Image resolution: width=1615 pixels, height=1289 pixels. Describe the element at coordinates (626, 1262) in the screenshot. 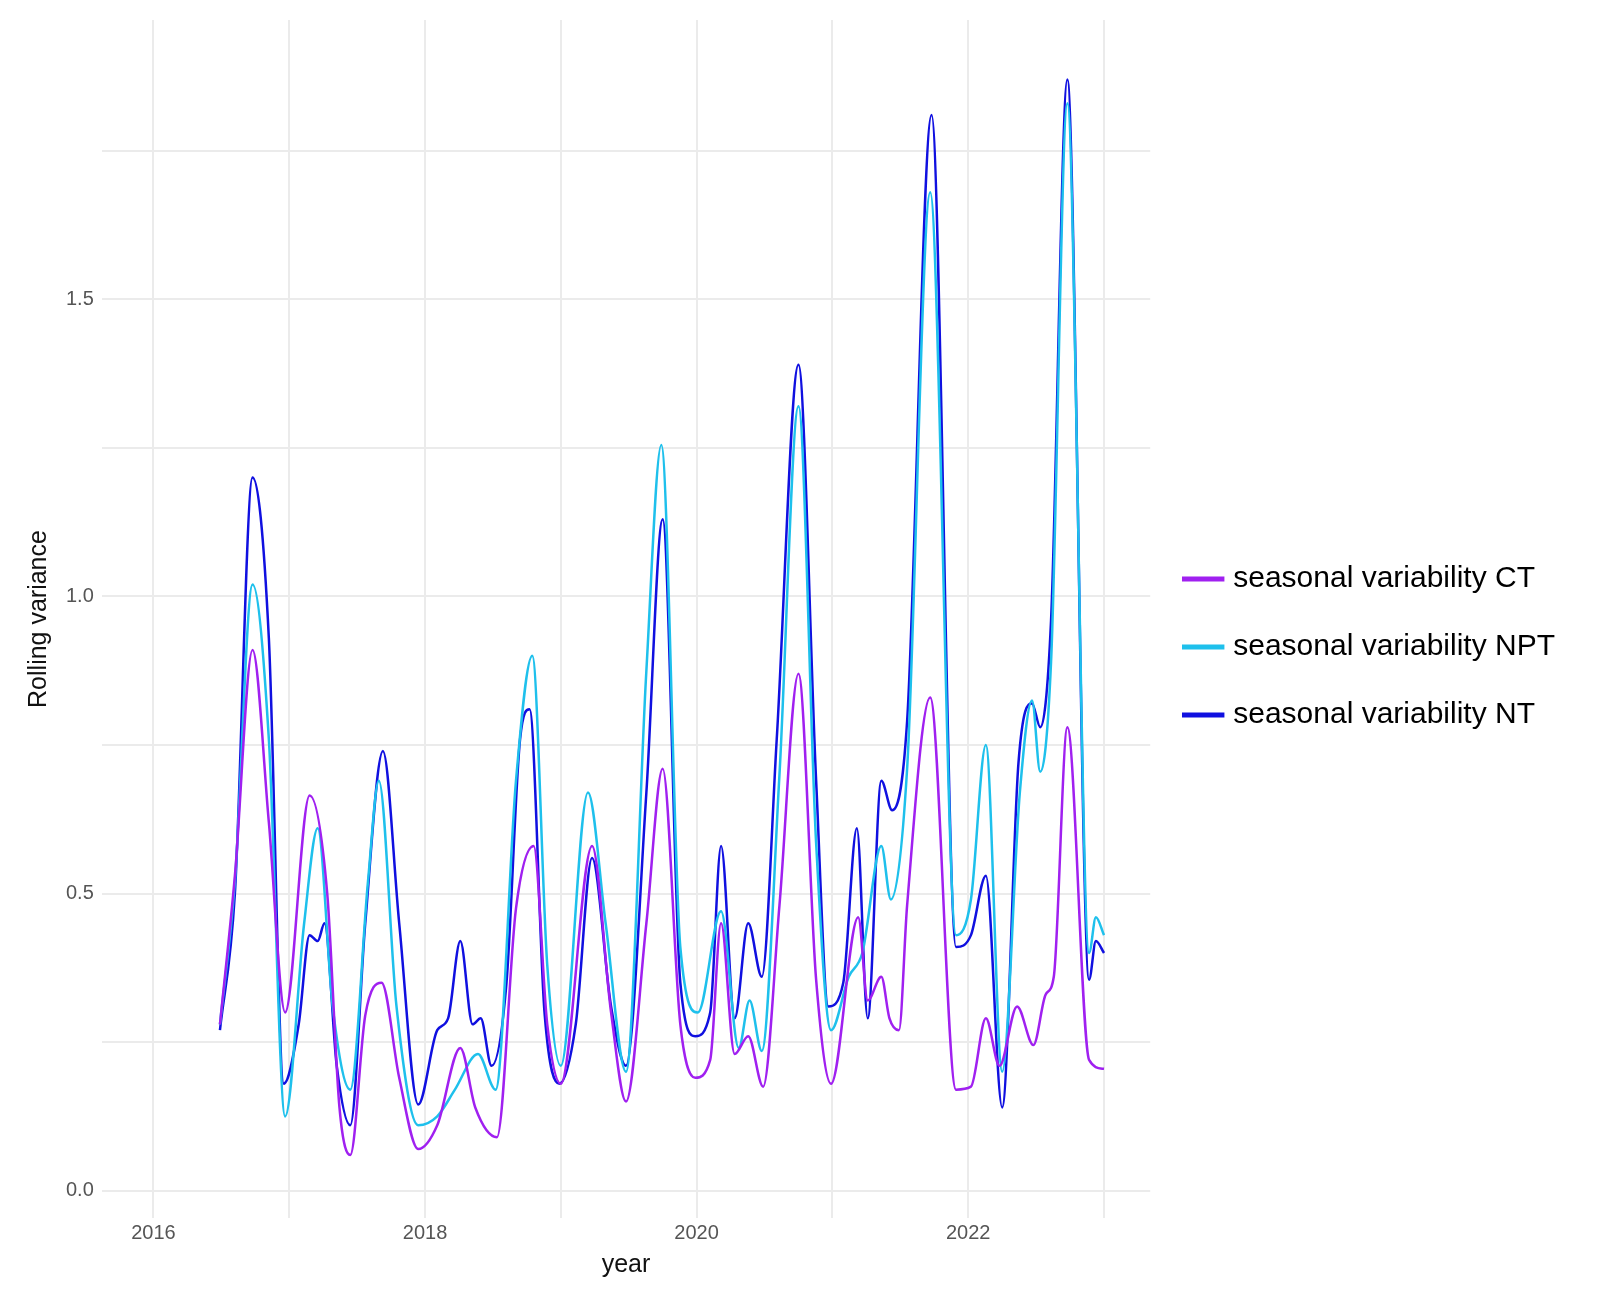

I see `x-axis-title: year` at that location.